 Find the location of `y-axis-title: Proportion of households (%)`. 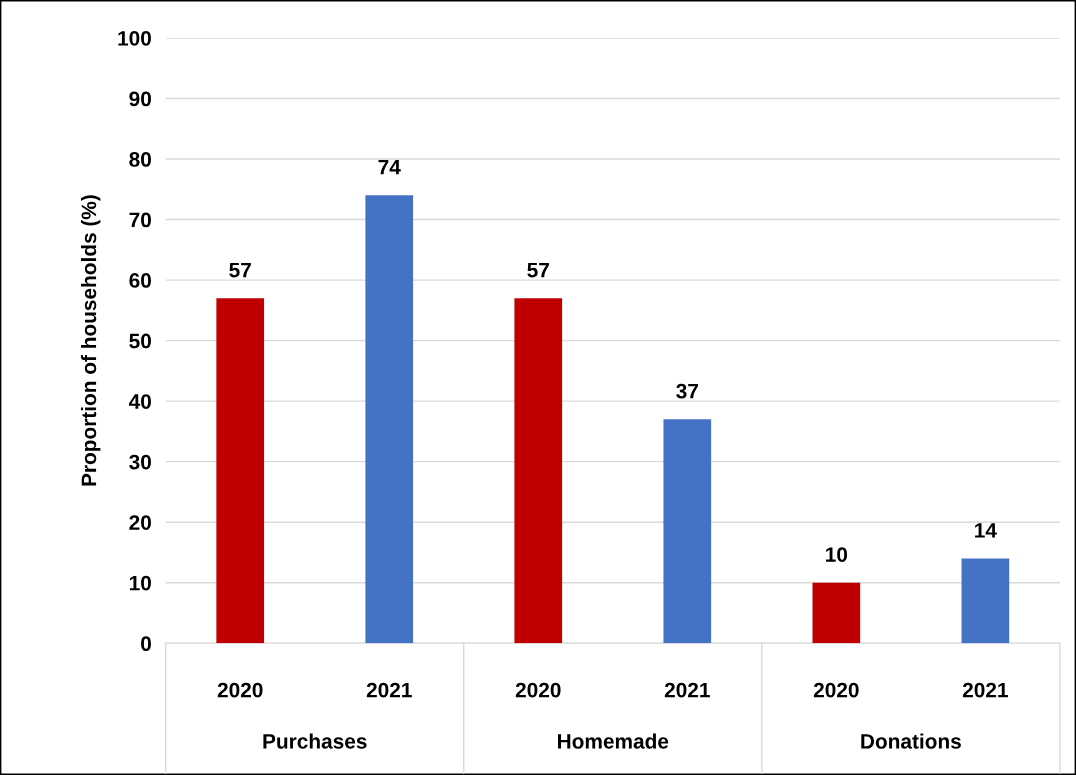

y-axis-title: Proportion of households (%) is located at coordinates (90, 340).